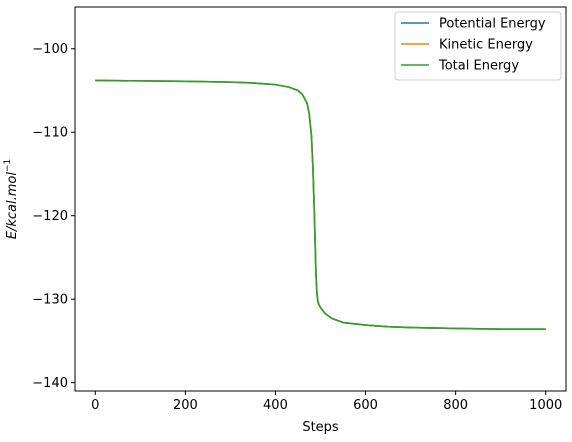 This screenshot has height=442, width=572. What do you see at coordinates (478, 66) in the screenshot?
I see `legend-label-2: Total Energy` at bounding box center [478, 66].